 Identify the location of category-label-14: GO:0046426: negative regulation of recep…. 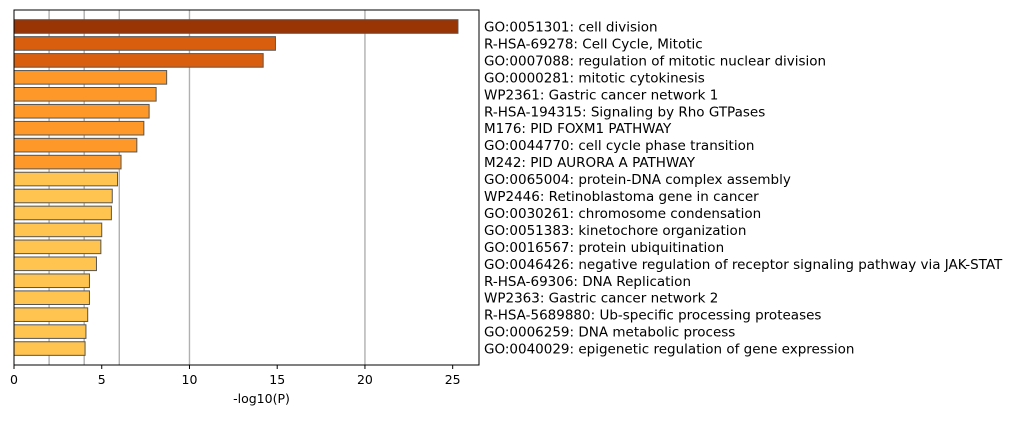
(743, 265).